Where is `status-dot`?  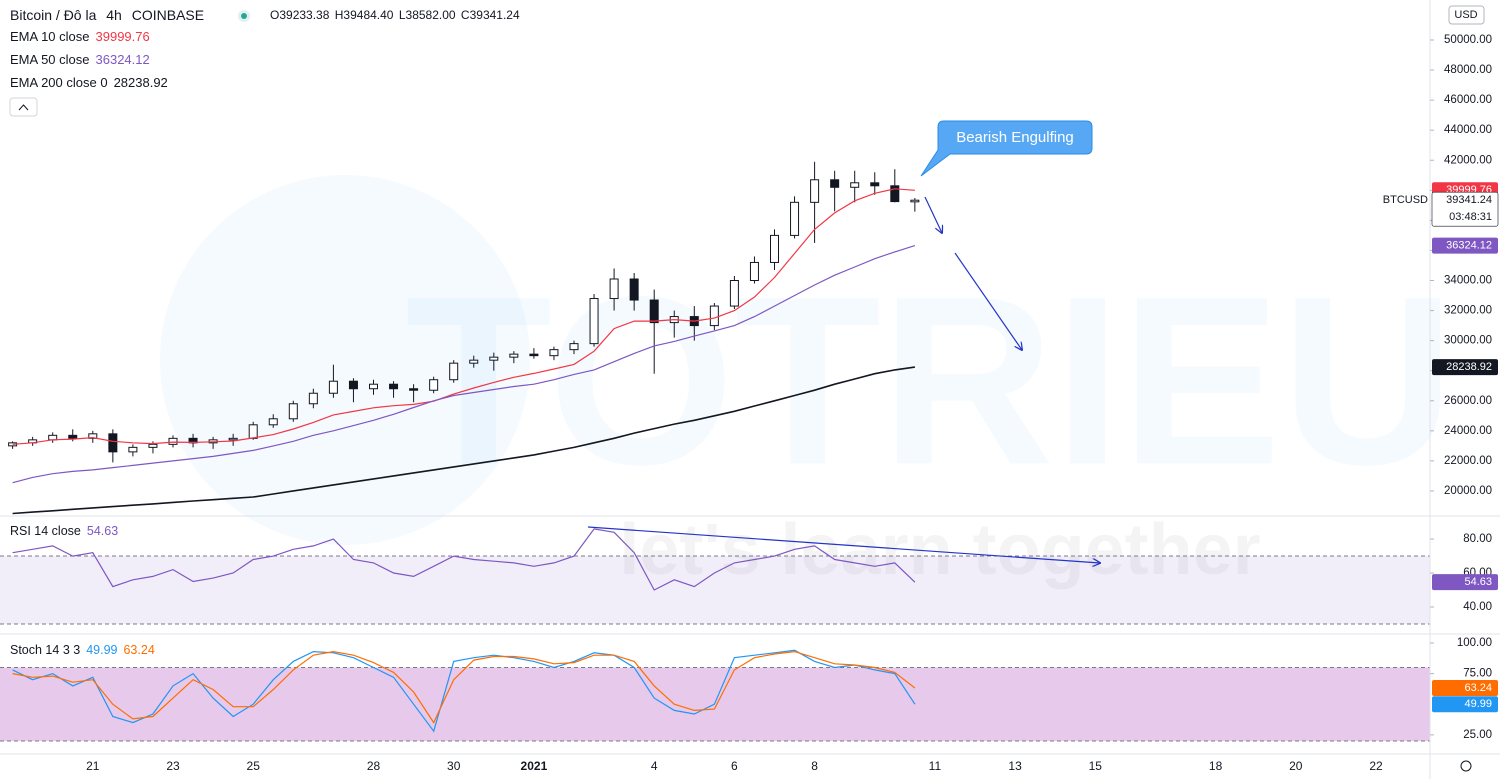 status-dot is located at coordinates (244, 16).